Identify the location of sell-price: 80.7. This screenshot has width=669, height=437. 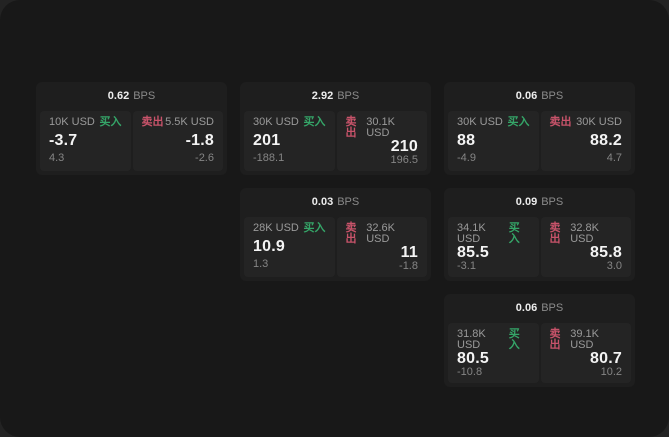
(606, 358).